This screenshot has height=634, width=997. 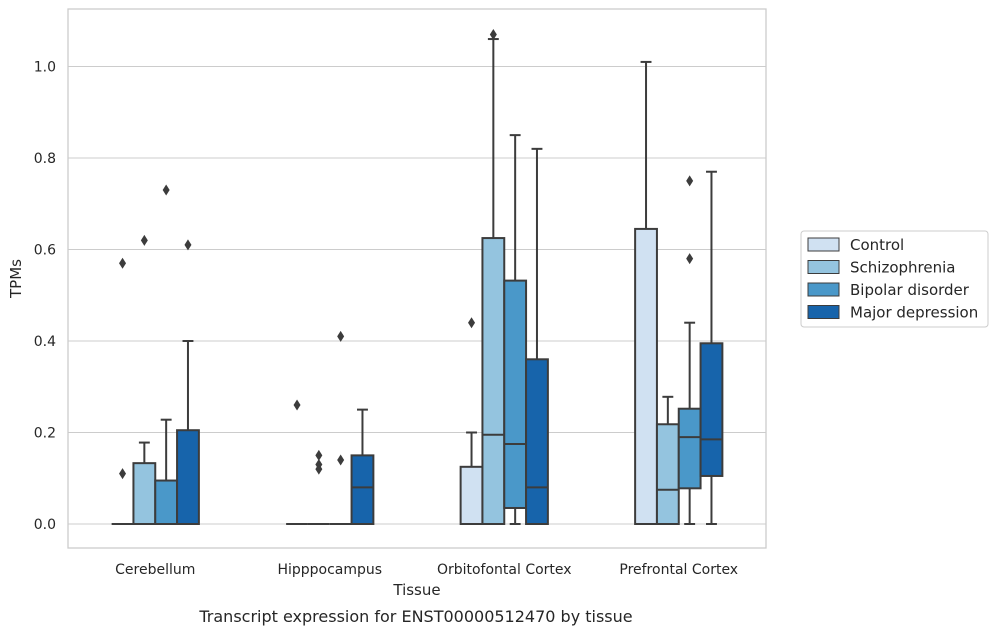 I want to click on y-tick-label: 0.2, so click(x=45, y=434).